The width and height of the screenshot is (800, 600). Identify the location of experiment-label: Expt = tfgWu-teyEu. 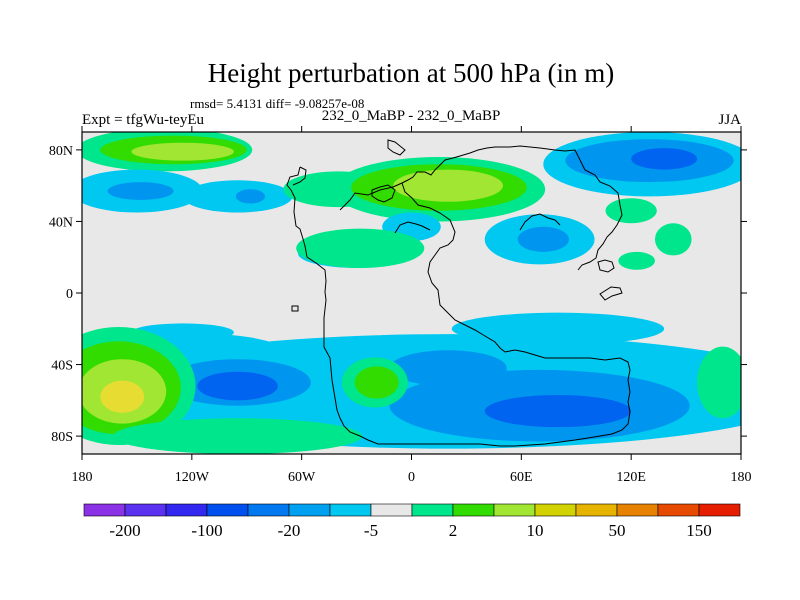
(143, 120).